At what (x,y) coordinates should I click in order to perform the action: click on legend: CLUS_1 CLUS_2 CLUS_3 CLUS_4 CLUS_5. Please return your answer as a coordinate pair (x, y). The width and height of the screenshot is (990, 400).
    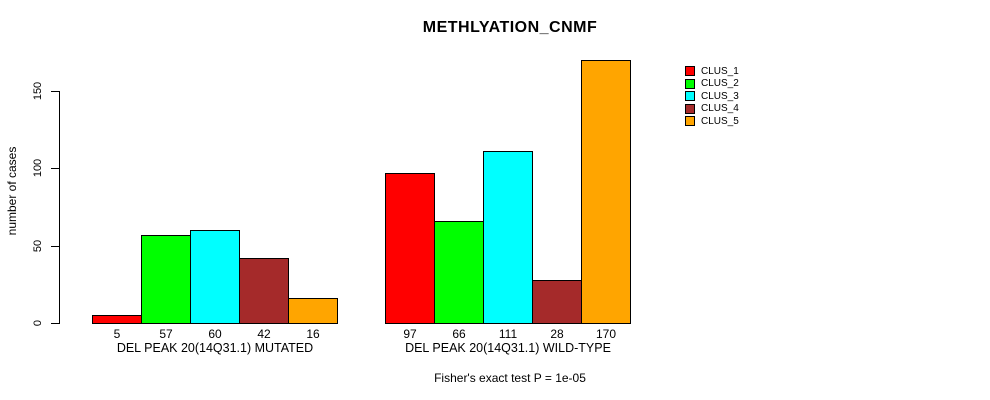
    Looking at the image, I should click on (712, 96).